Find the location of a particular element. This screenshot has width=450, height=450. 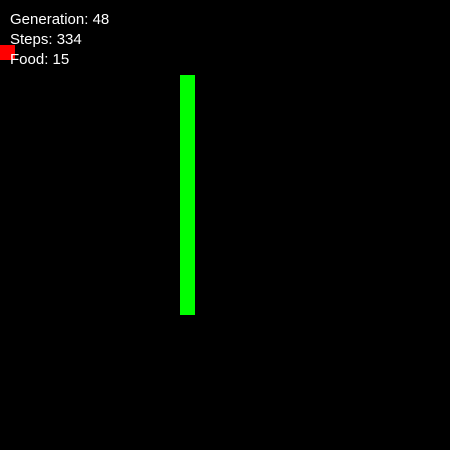

generation-label: Generation: is located at coordinates (49, 19).